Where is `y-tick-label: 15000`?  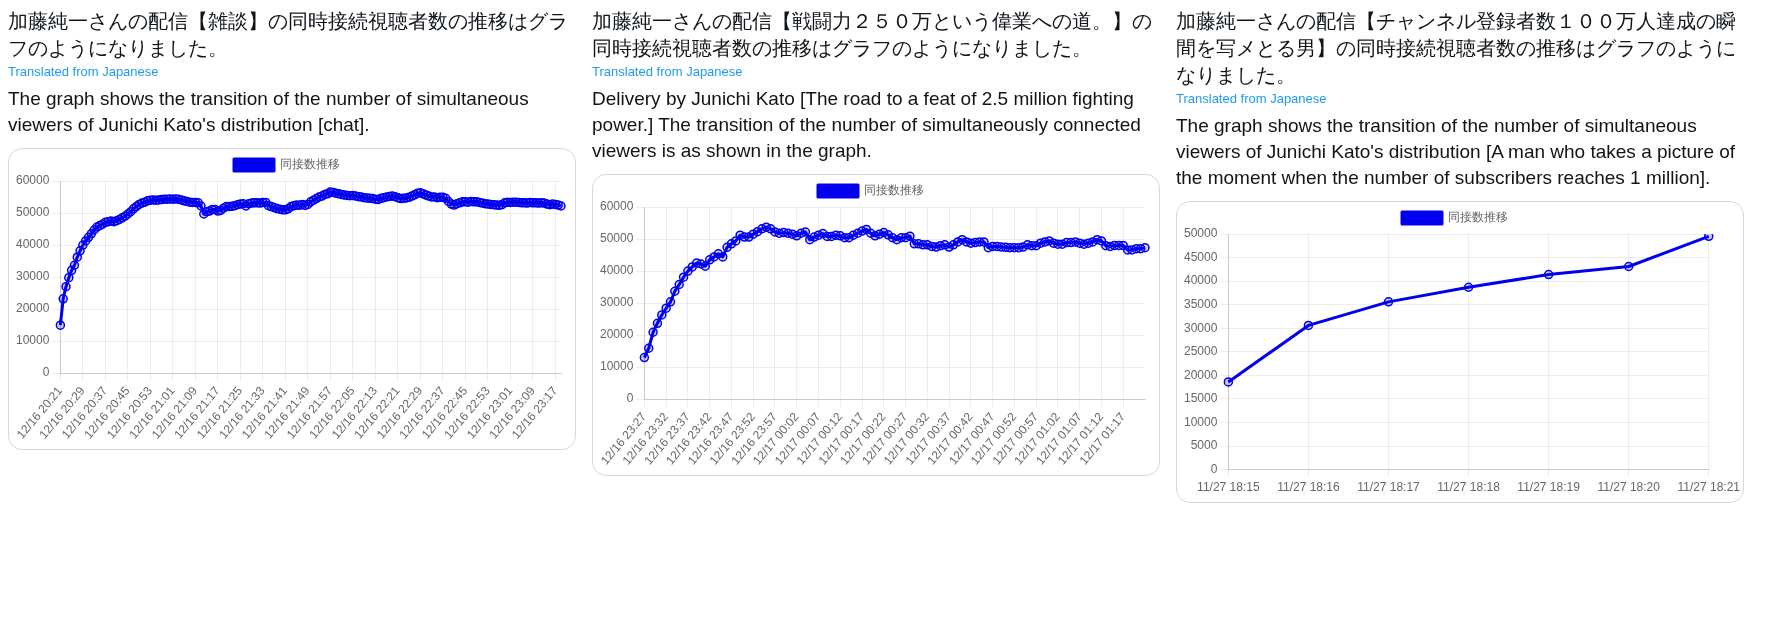
y-tick-label: 15000 is located at coordinates (1200, 398).